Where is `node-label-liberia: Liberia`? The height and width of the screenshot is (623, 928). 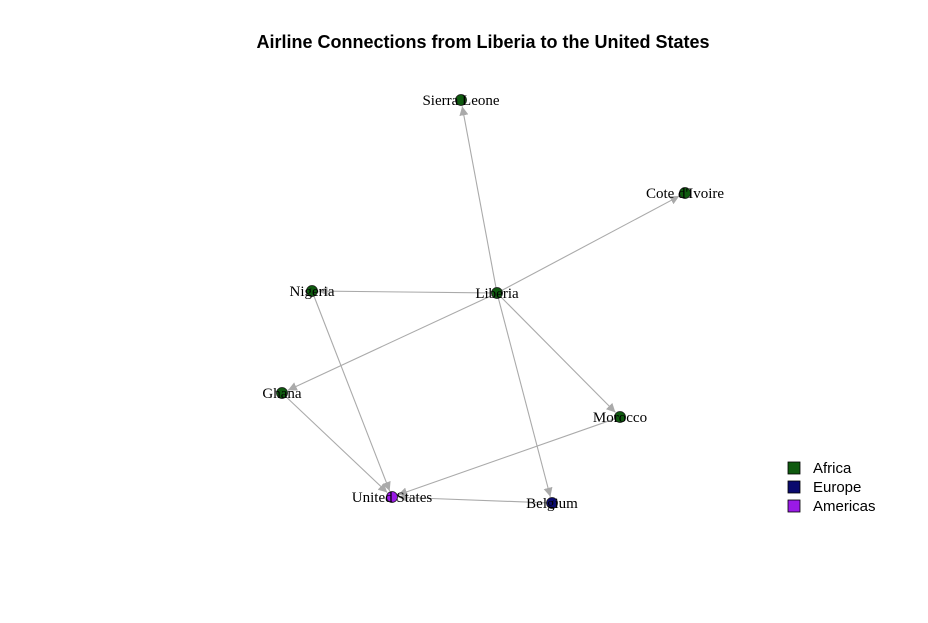
node-label-liberia: Liberia is located at coordinates (497, 294).